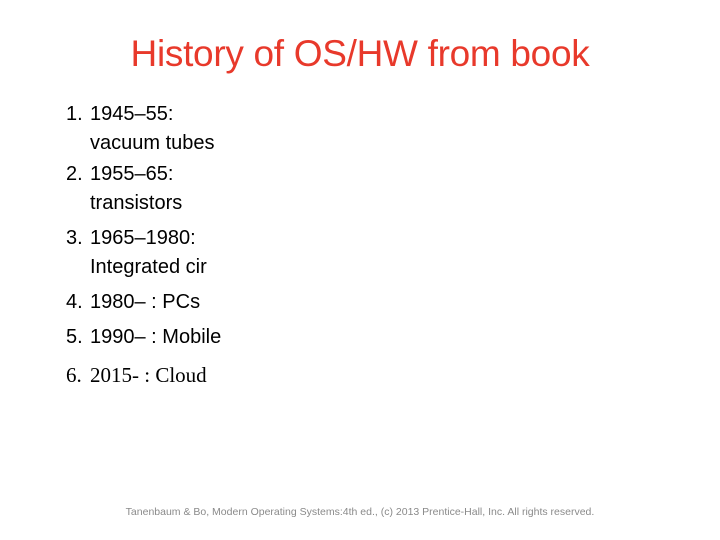 This screenshot has height=540, width=720. What do you see at coordinates (360, 53) in the screenshot?
I see `slide-title: History of OS/HW from book` at bounding box center [360, 53].